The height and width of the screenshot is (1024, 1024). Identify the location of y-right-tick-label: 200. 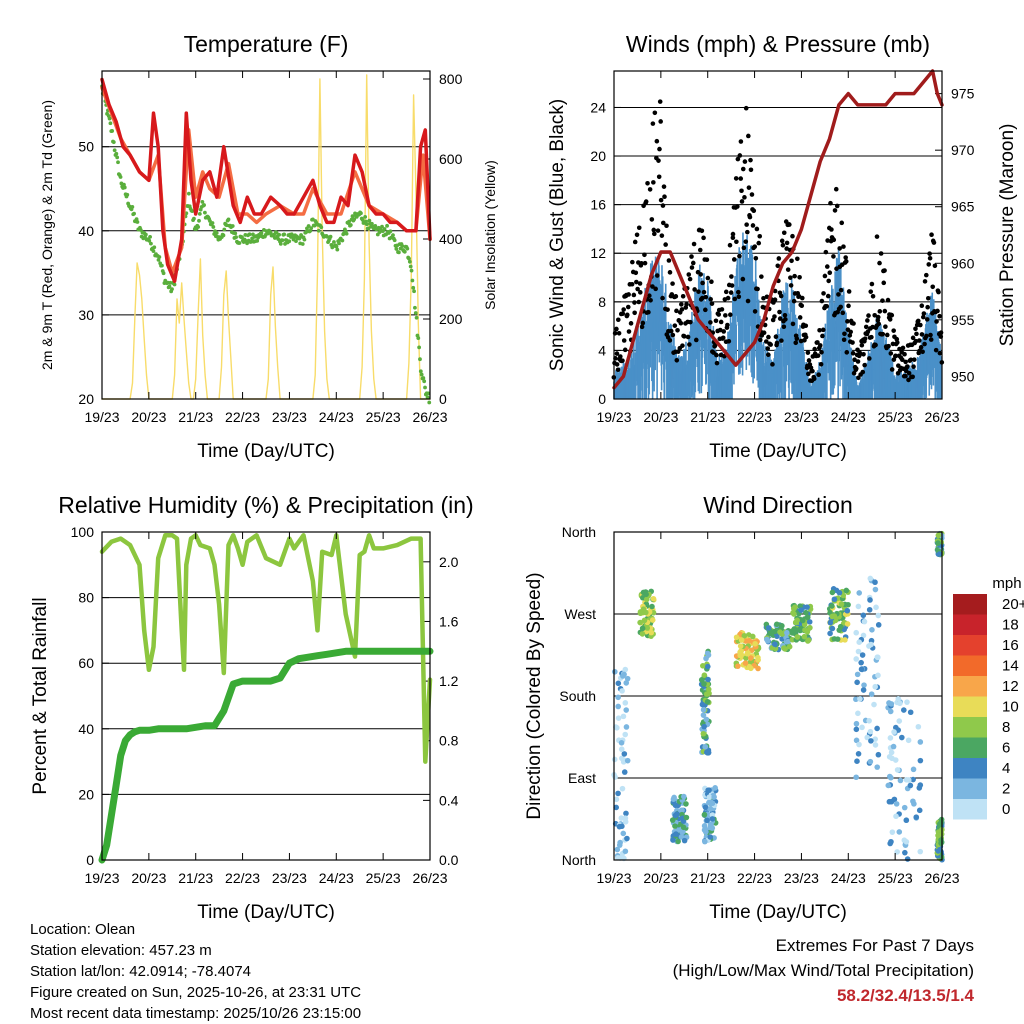
(451, 319).